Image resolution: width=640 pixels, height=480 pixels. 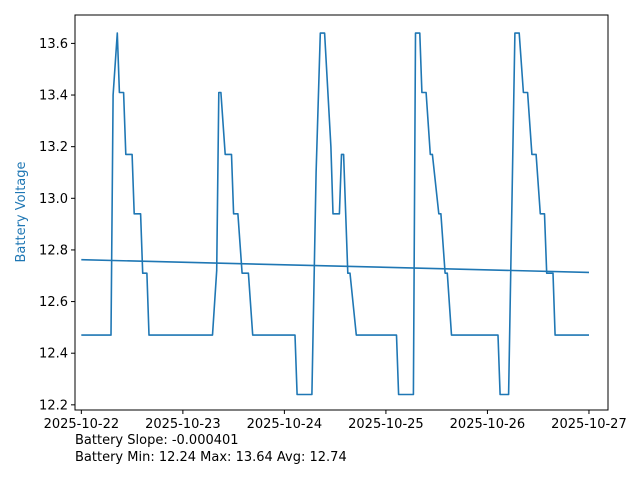 I want to click on x-tick-label: 2025-10-26, so click(x=488, y=424).